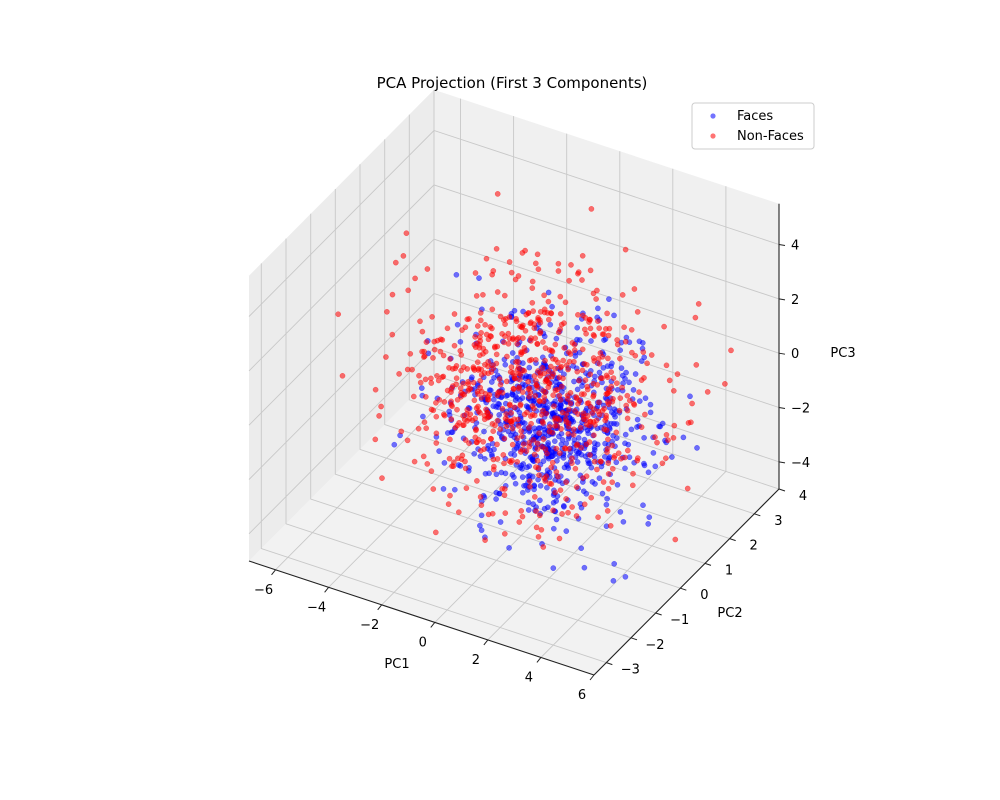 The width and height of the screenshot is (1000, 800). Describe the element at coordinates (630, 670) in the screenshot. I see `y-tick-label: −3` at that location.